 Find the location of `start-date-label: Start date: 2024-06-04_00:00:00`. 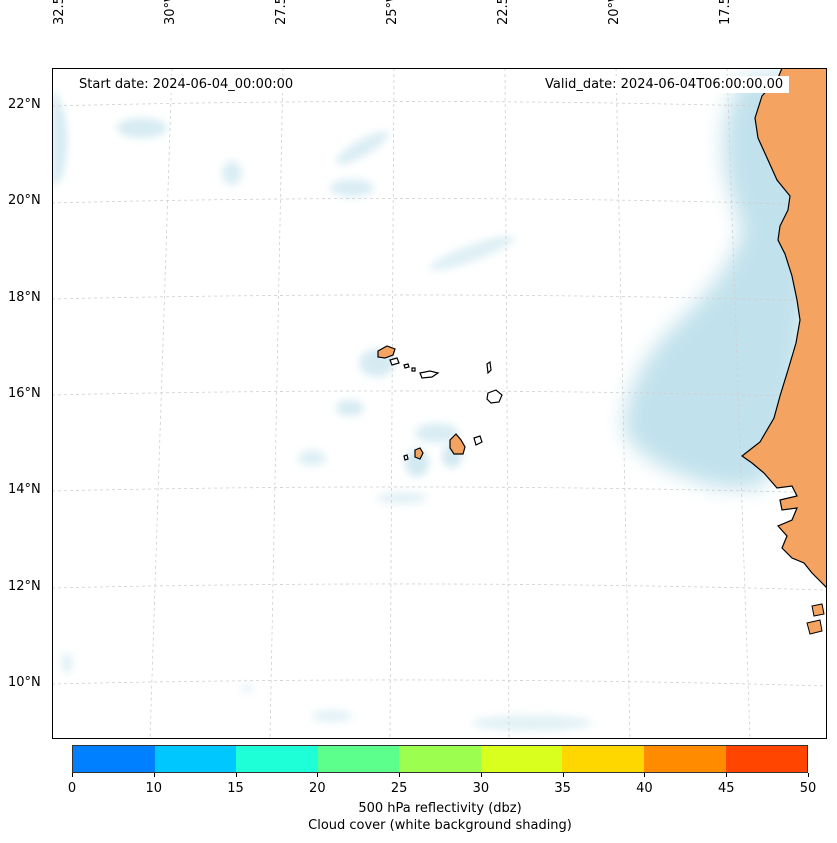

start-date-label: Start date: 2024-06-04_00:00:00 is located at coordinates (186, 84).